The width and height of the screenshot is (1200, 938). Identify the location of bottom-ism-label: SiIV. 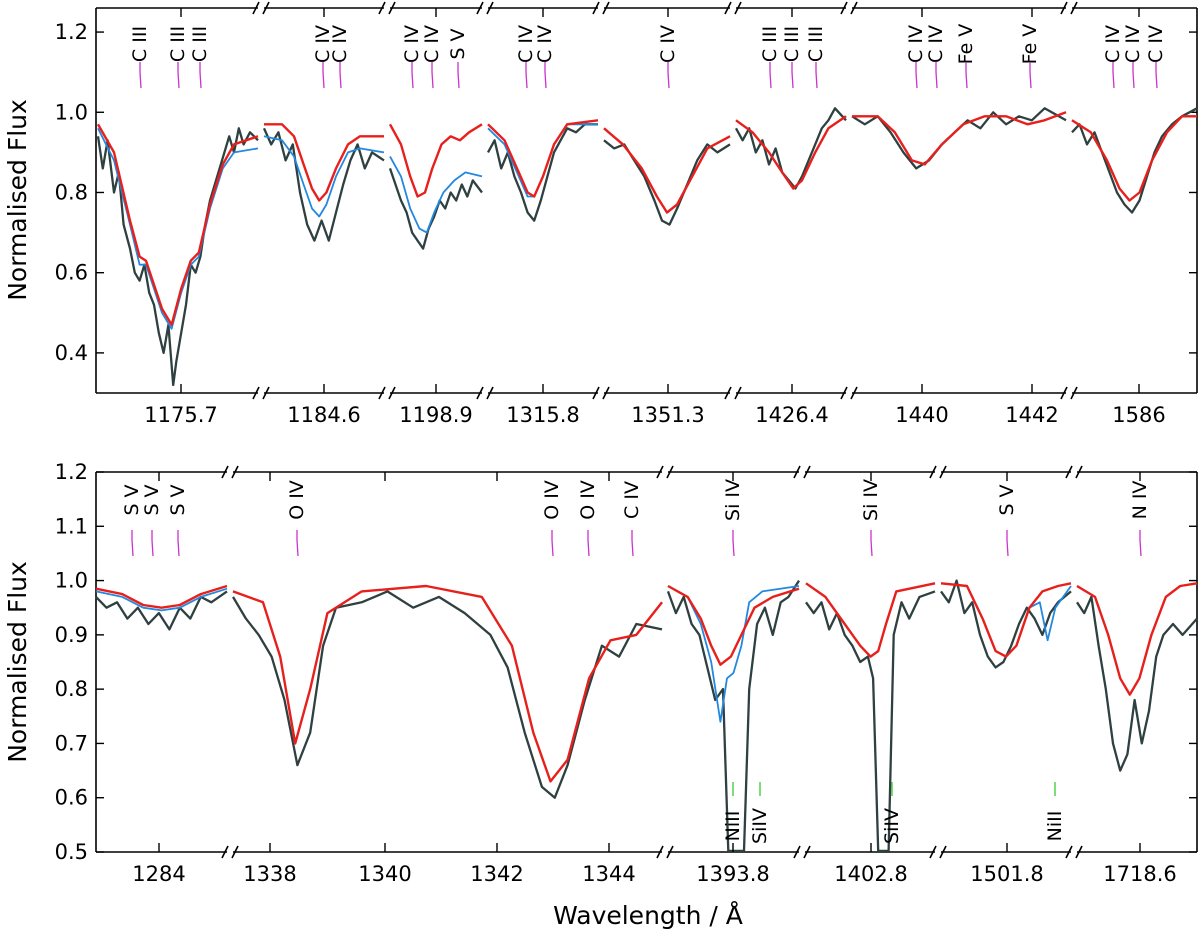
(892, 826).